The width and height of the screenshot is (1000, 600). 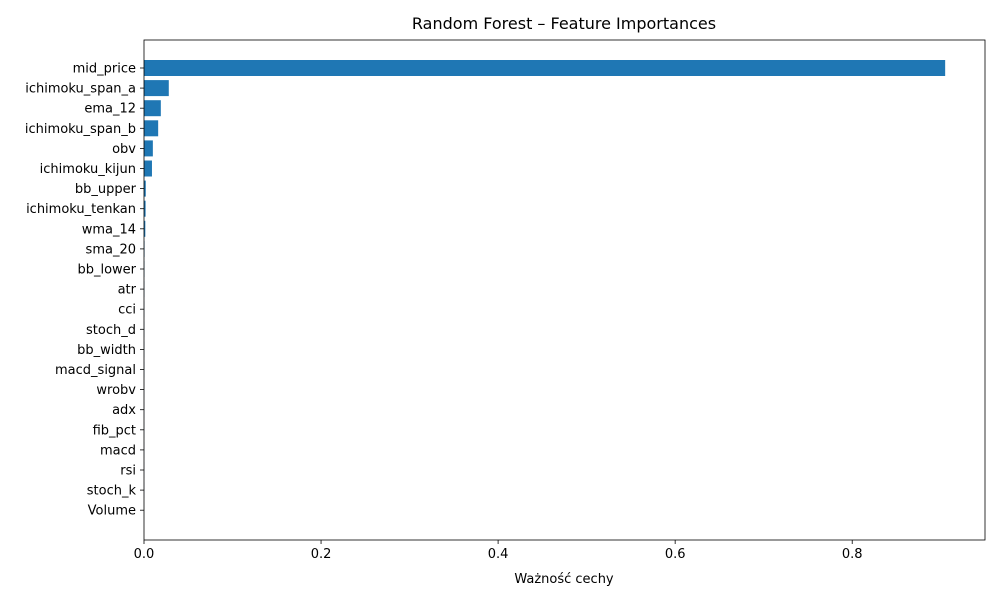 I want to click on y-tick-label: rsi, so click(x=128, y=471).